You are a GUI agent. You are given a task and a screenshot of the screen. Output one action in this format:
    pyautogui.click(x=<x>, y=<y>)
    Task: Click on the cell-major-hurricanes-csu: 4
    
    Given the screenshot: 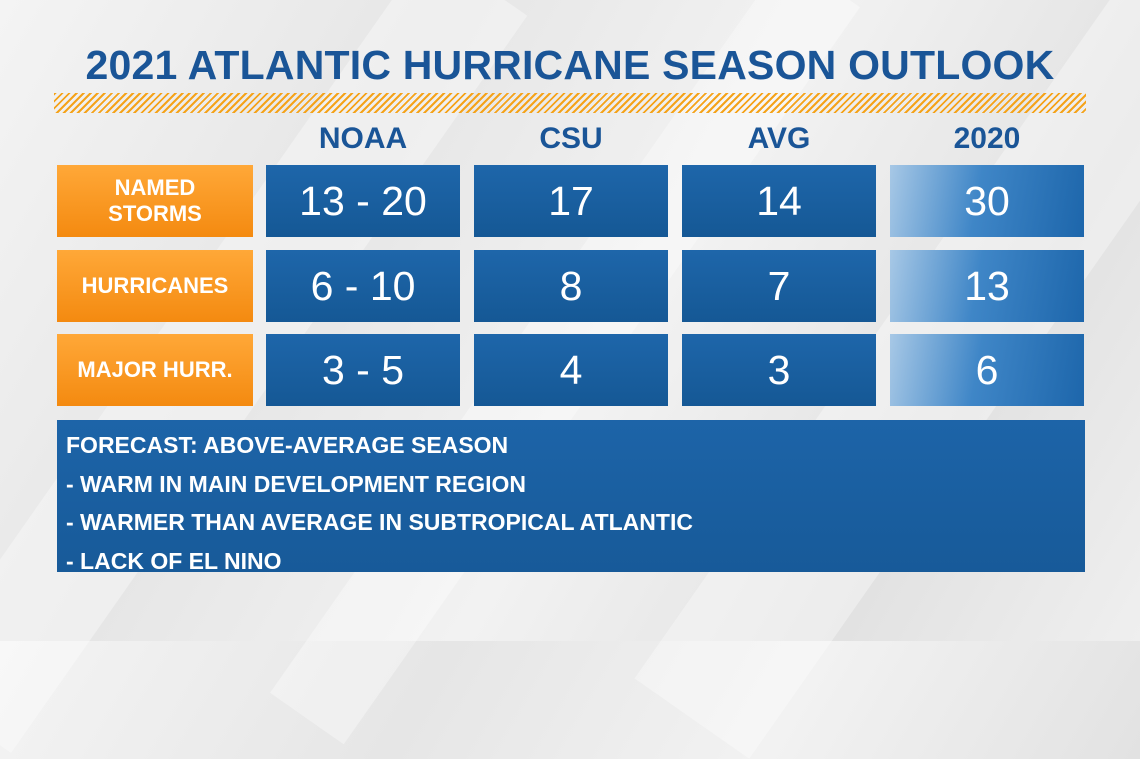 What is the action you would take?
    pyautogui.click(x=571, y=370)
    